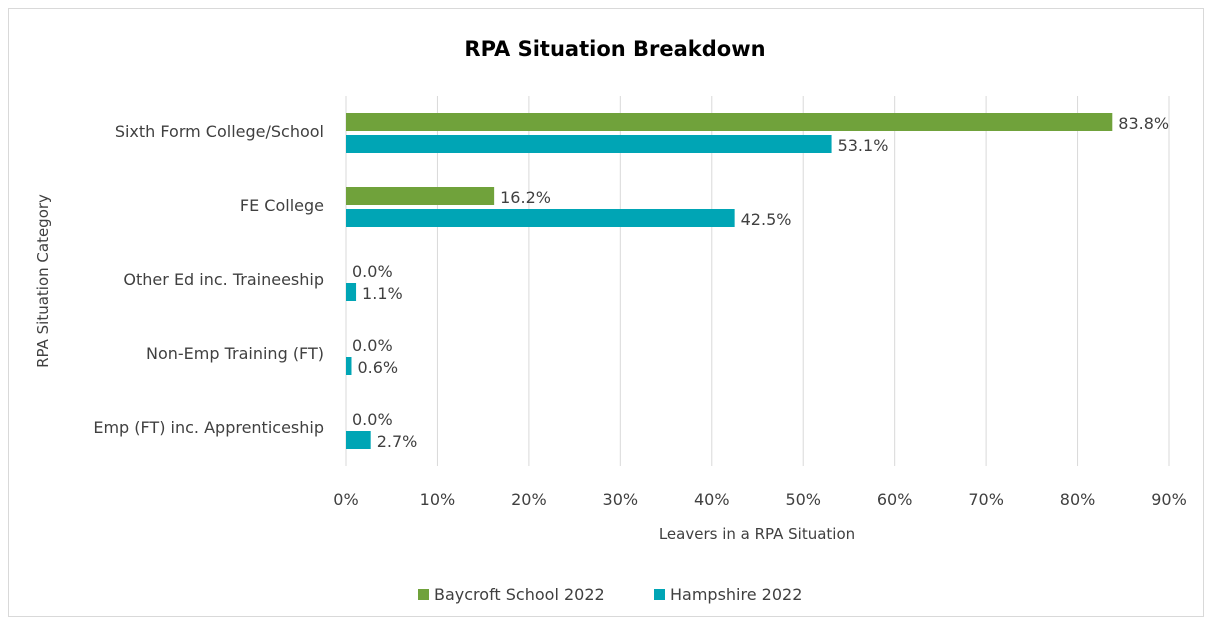 The height and width of the screenshot is (625, 1212). I want to click on x-tick-label: 10%, so click(438, 499).